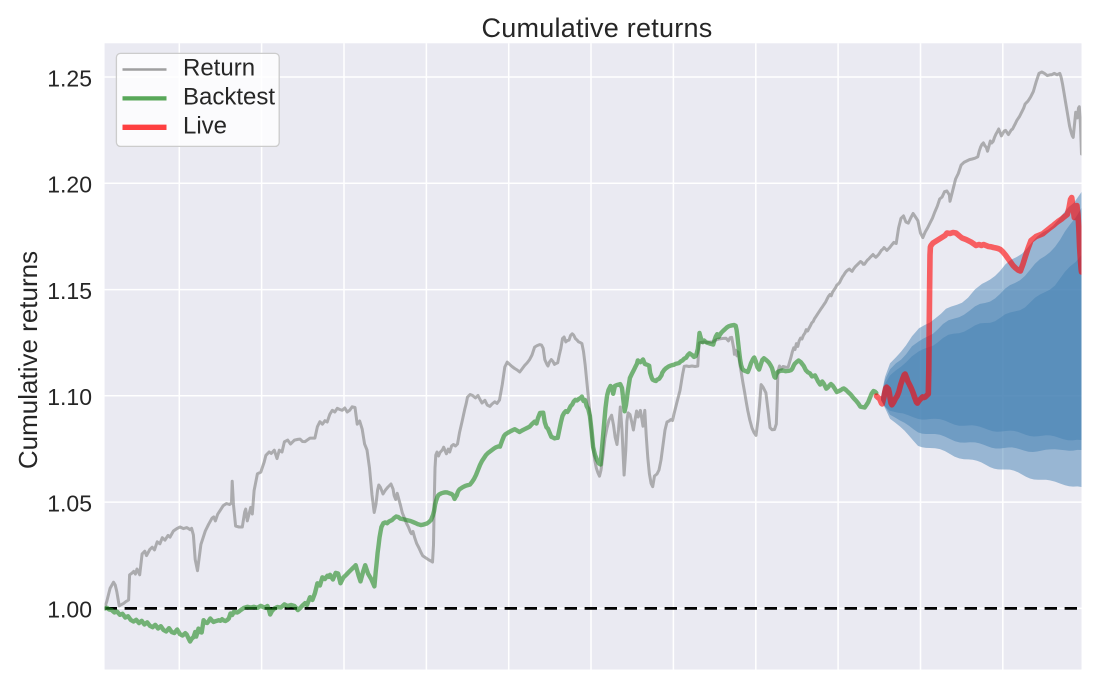  What do you see at coordinates (219, 68) in the screenshot?
I see `svg-text: Return` at bounding box center [219, 68].